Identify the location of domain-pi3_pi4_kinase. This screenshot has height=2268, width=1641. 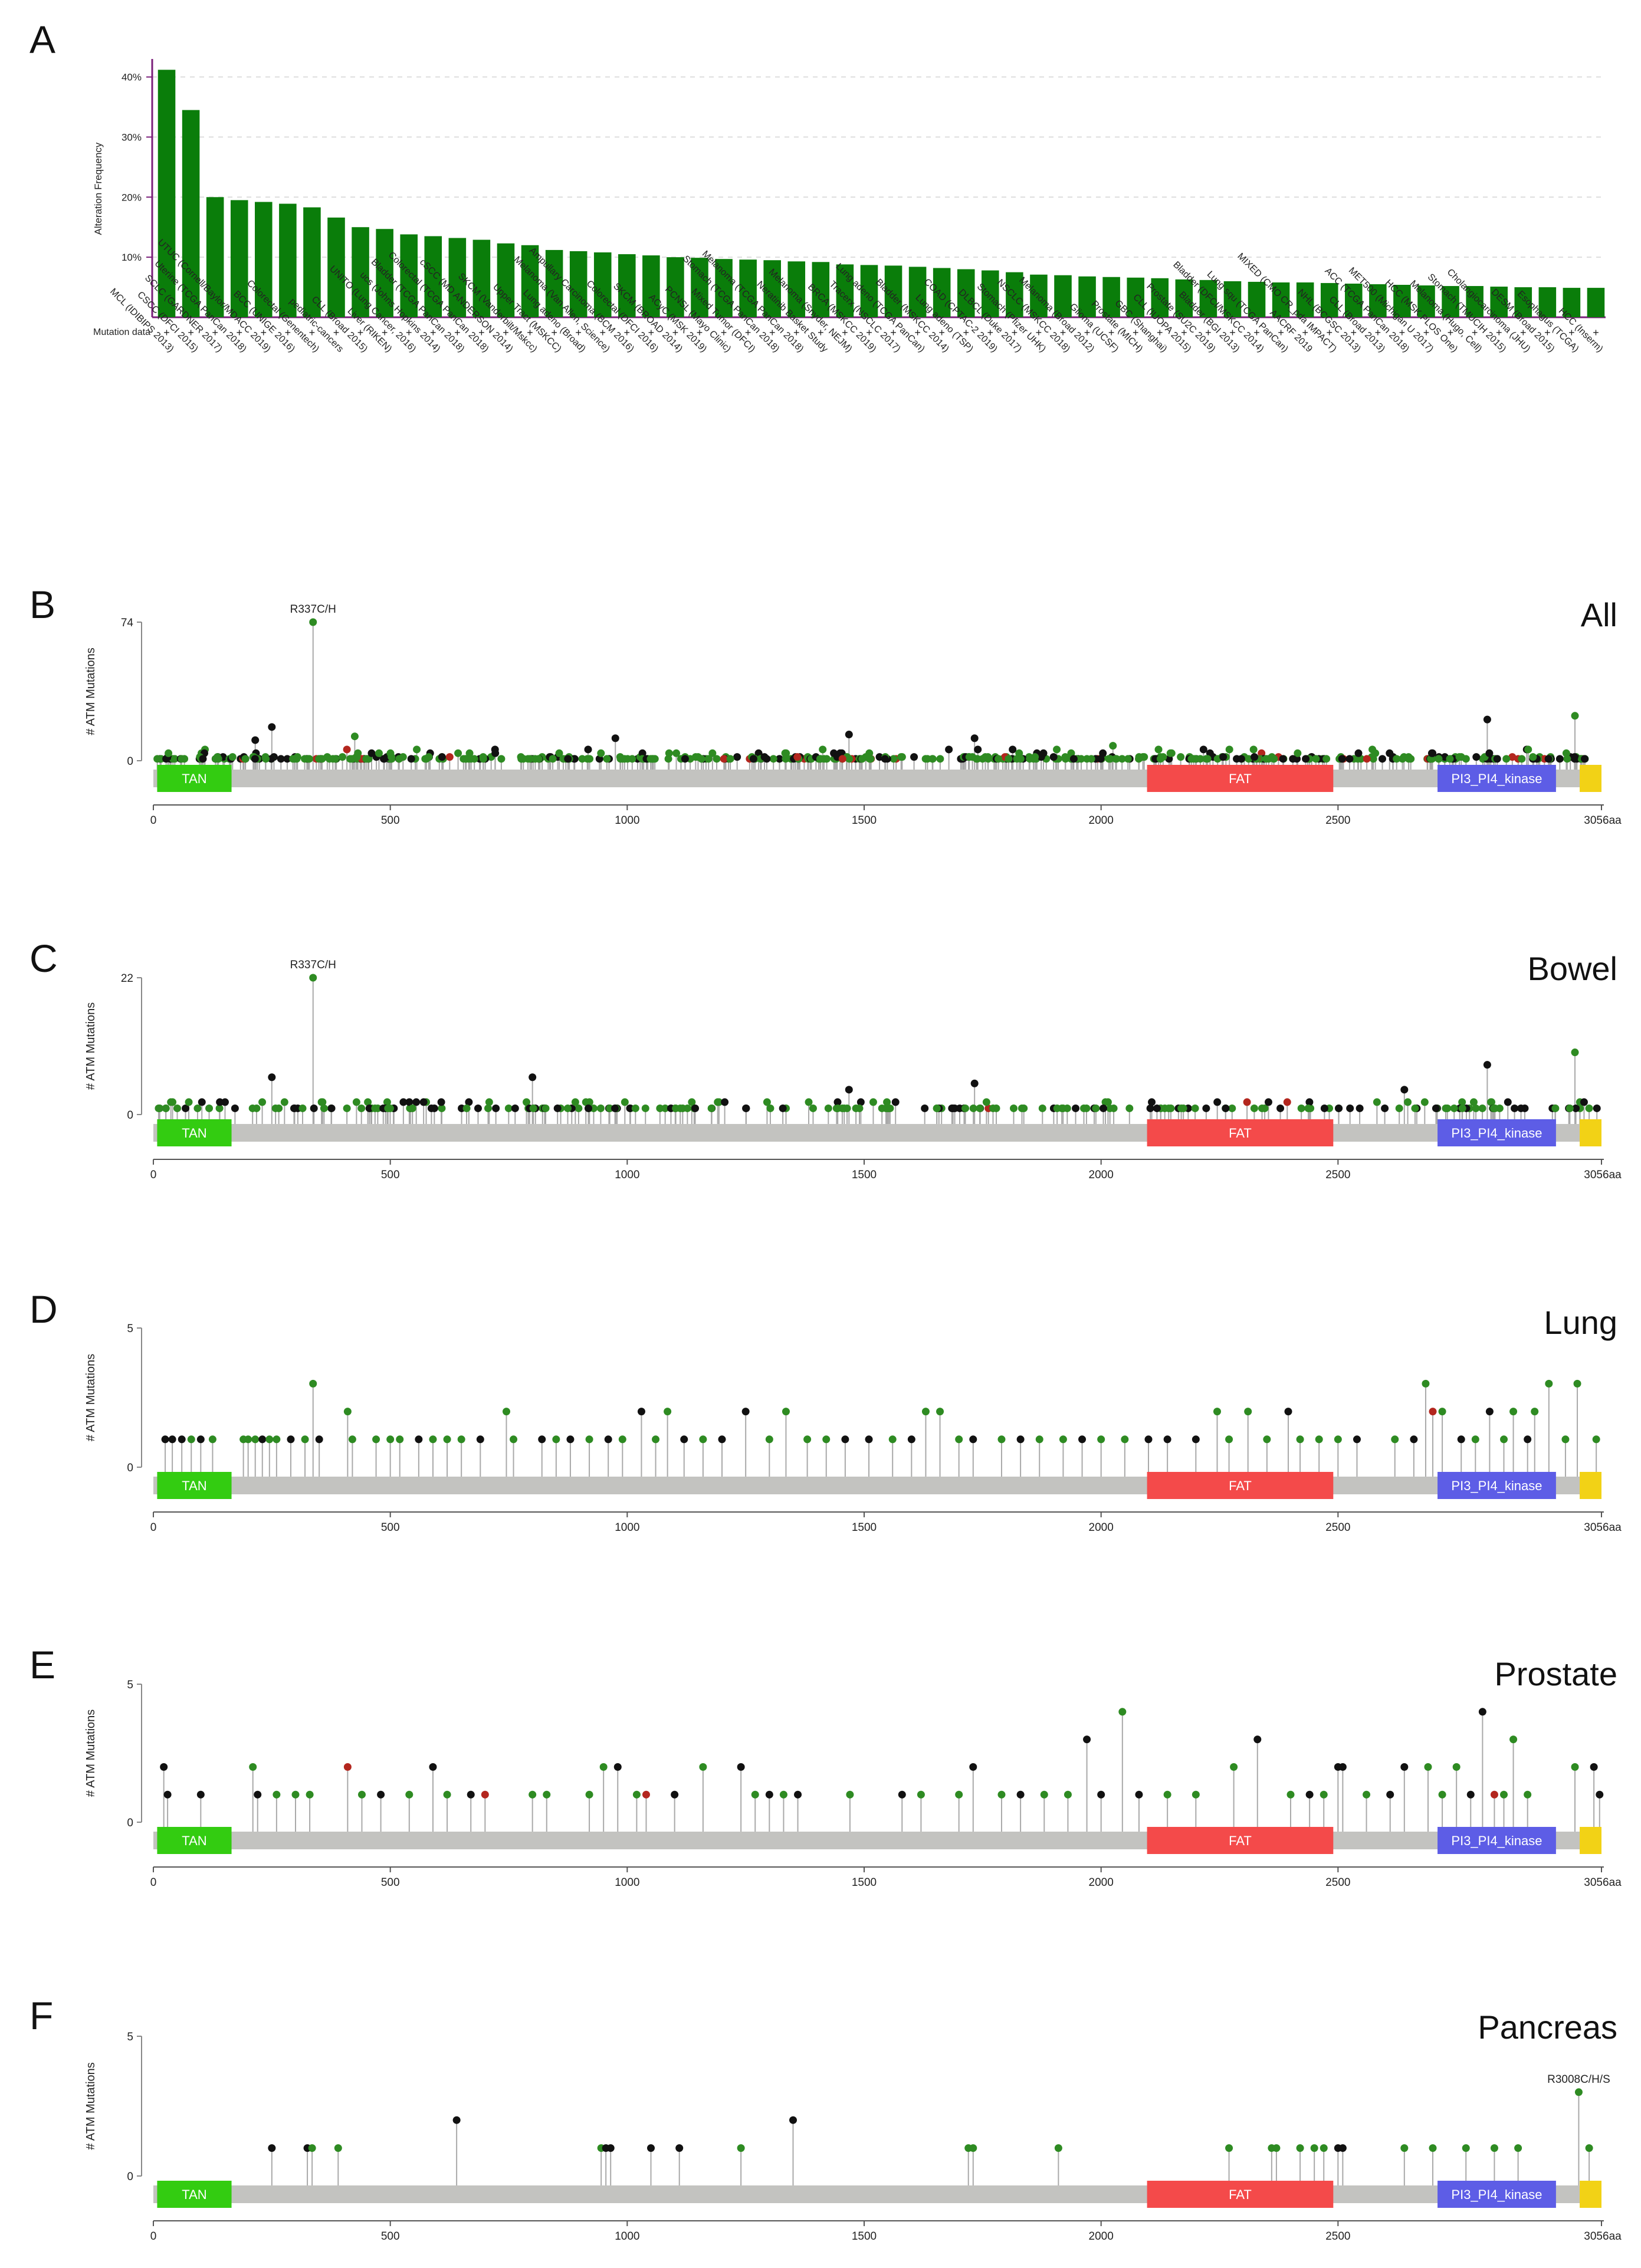
(1497, 2194).